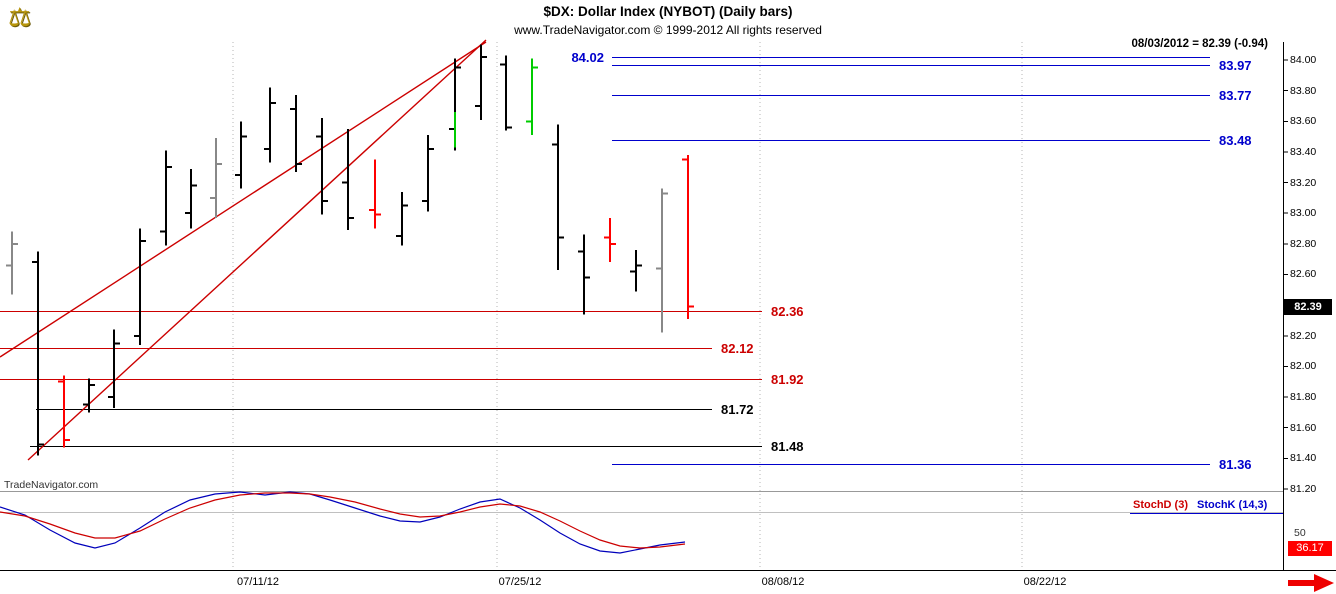 The image size is (1336, 594). I want to click on app-logo-icon: ⚖, so click(20, 17).